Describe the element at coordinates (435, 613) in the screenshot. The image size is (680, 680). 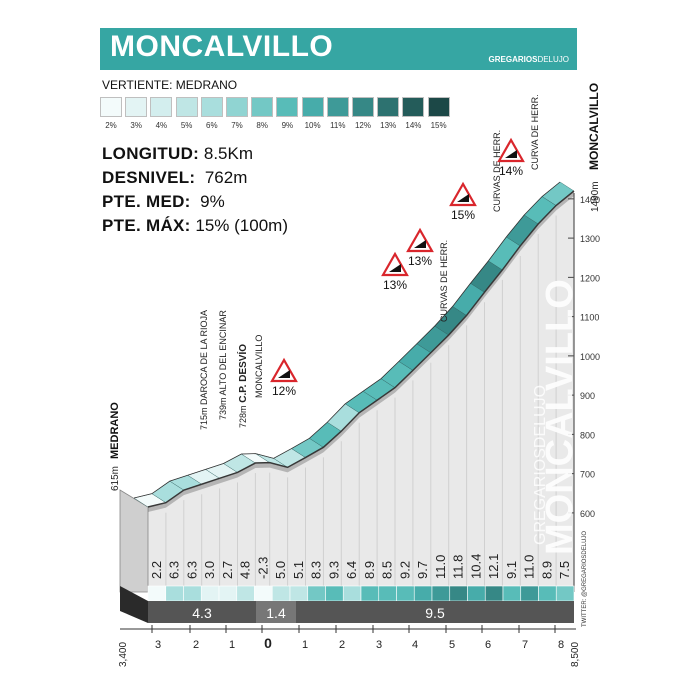
I see `section-label: 9.5` at that location.